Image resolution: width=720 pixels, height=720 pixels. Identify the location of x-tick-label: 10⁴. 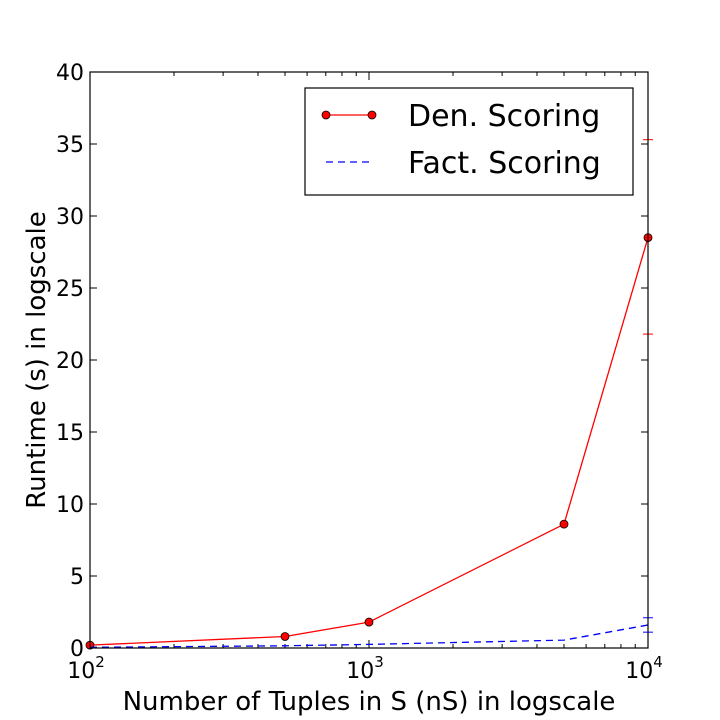
(644, 668).